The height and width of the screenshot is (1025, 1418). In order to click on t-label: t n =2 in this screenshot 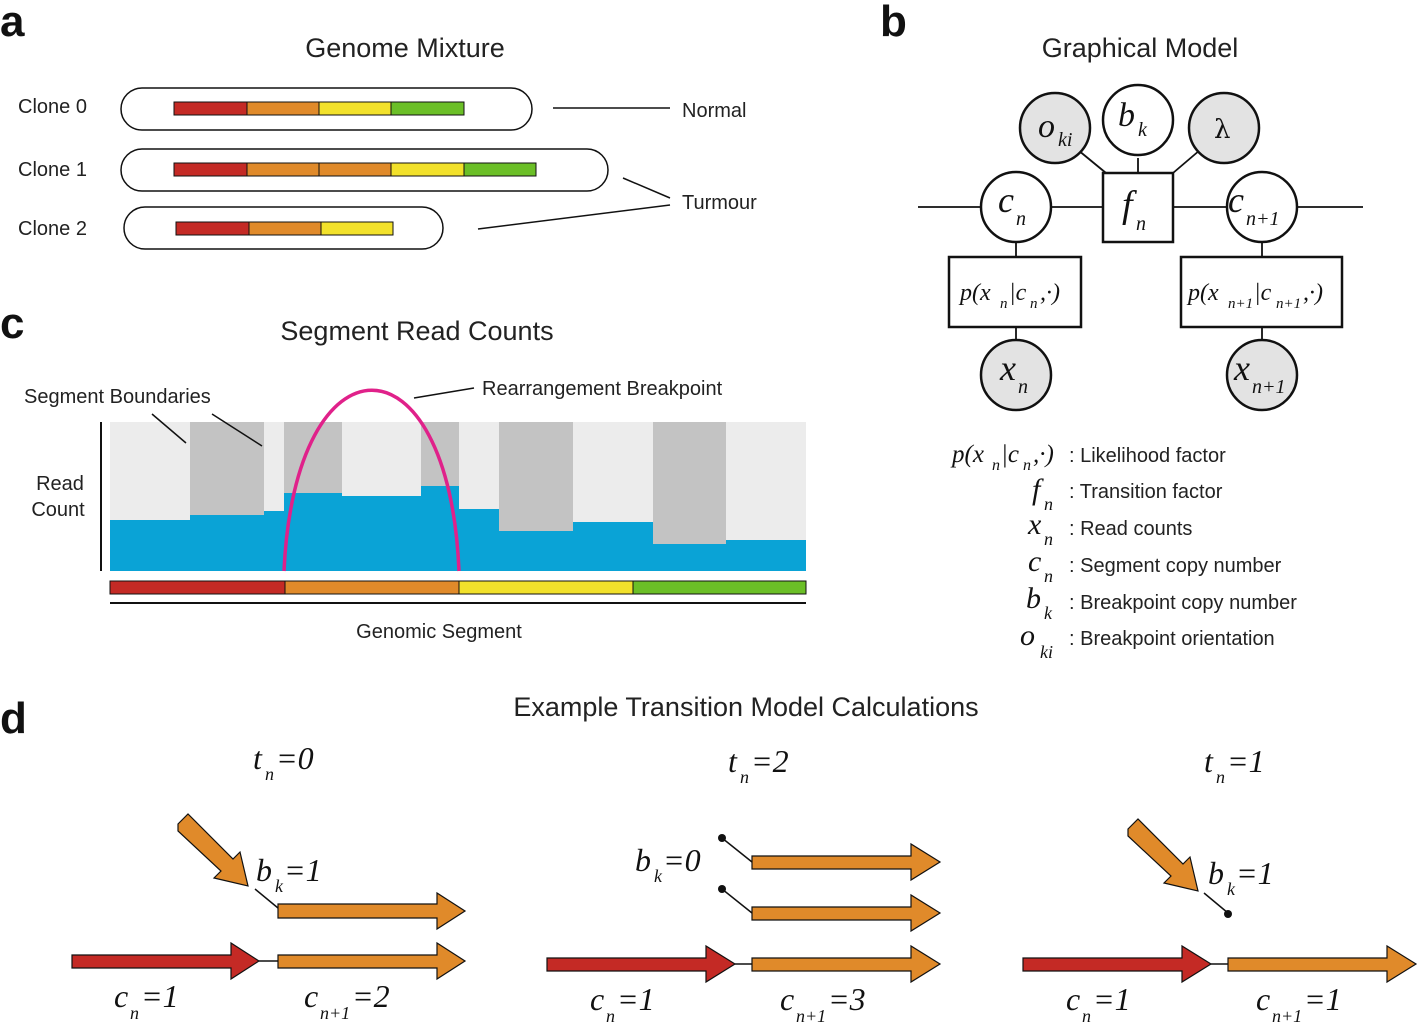, I will do `click(758, 765)`.